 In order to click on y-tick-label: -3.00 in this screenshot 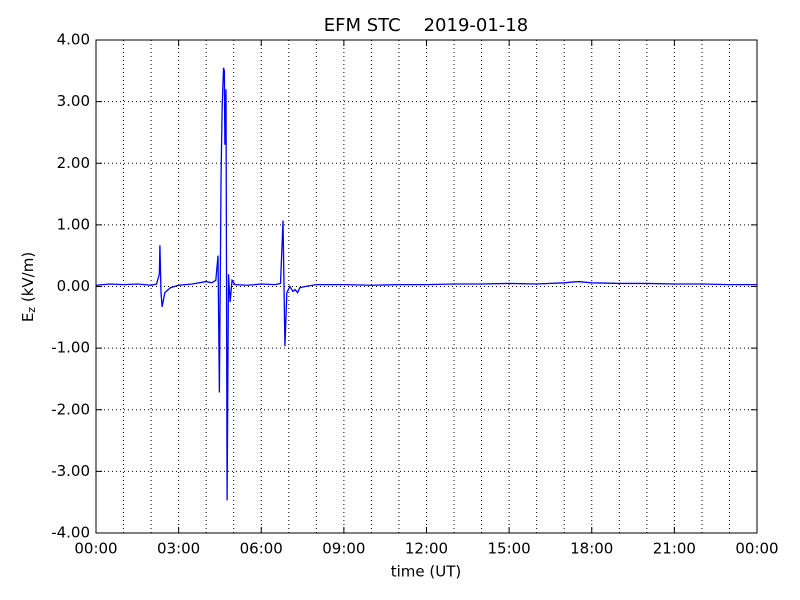, I will do `click(70, 471)`.